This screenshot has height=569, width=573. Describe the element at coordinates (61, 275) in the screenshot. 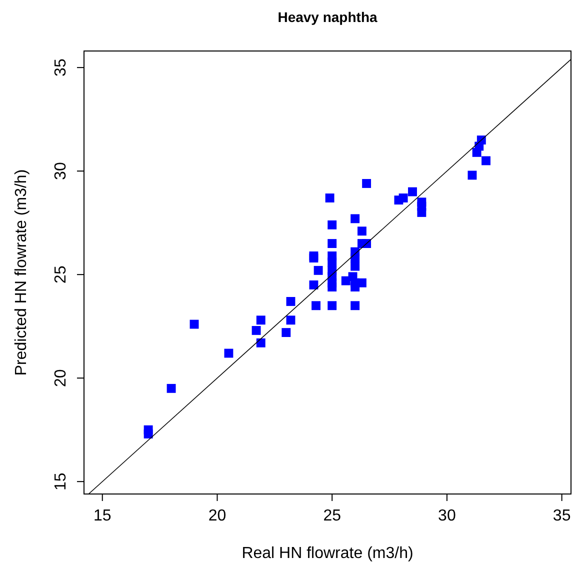

I see `y-tick-label: 25` at that location.